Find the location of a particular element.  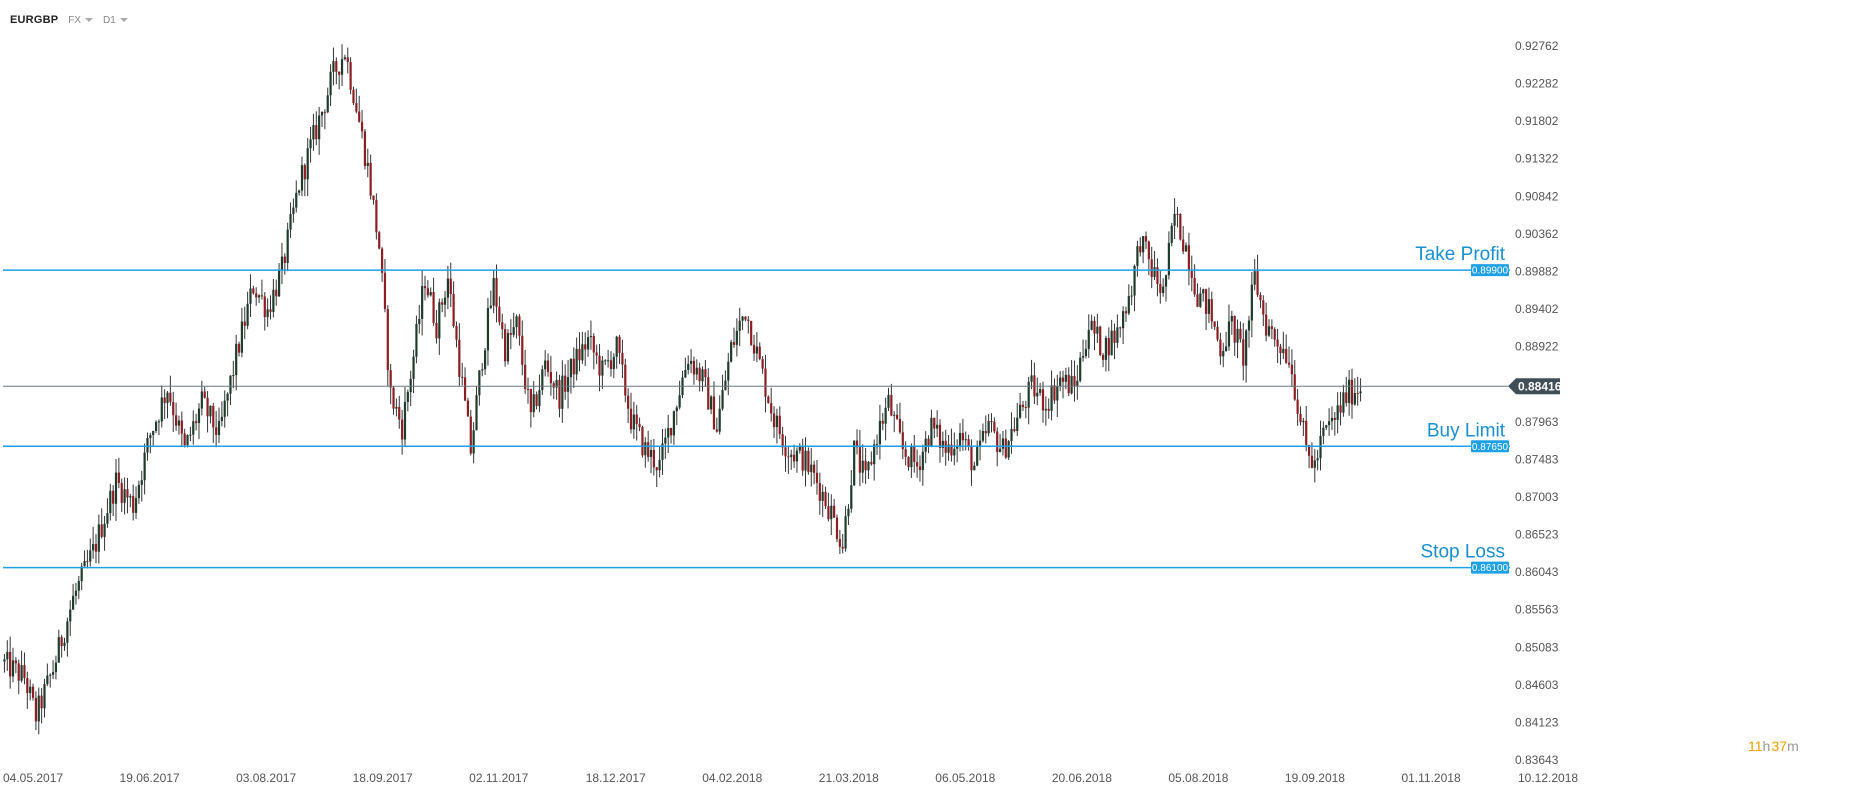

y-tick-label: 0.86523 is located at coordinates (1537, 535).